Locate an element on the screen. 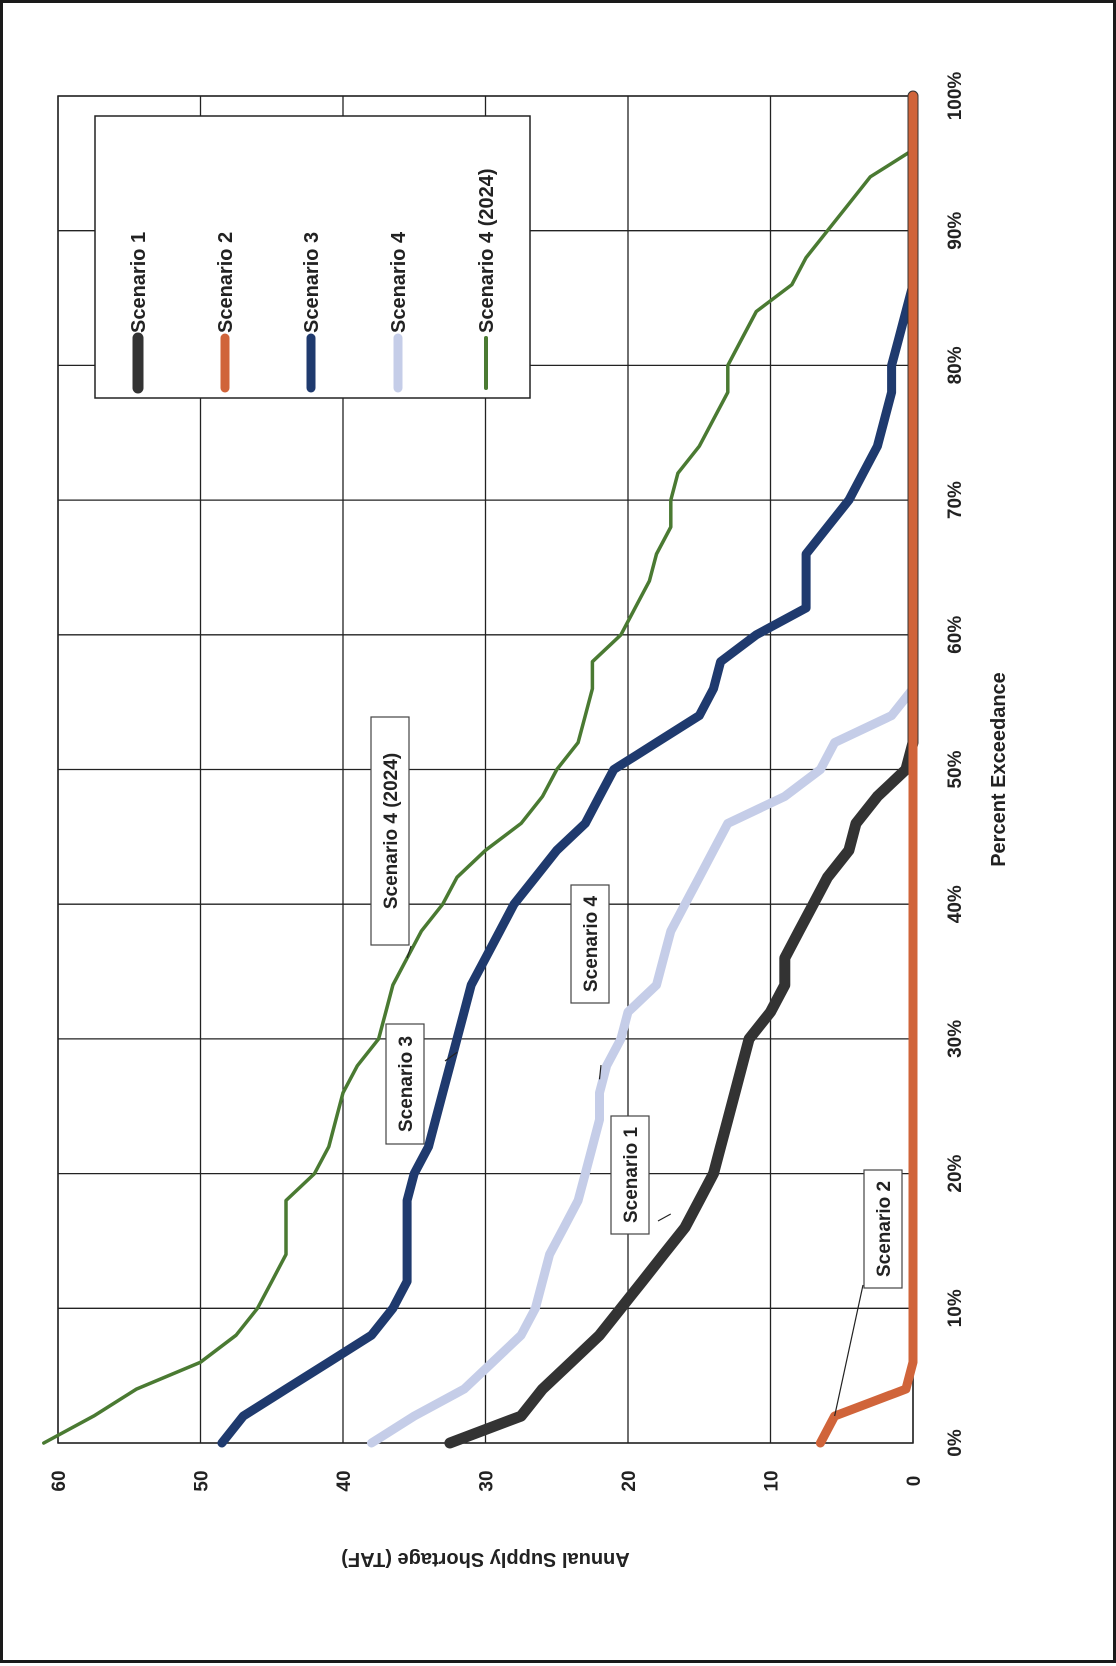  x-tick-label: 70% is located at coordinates (955, 500).